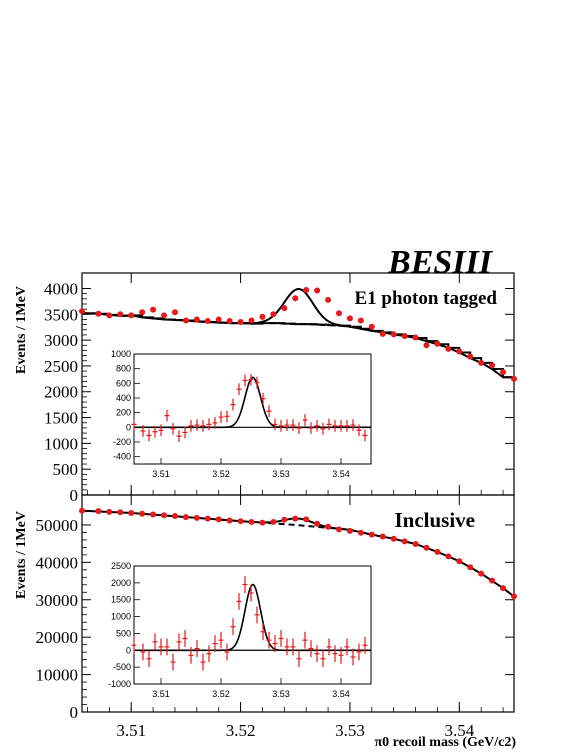 The image size is (582, 753). I want to click on bottom-annotation: Inclusive, so click(434, 520).